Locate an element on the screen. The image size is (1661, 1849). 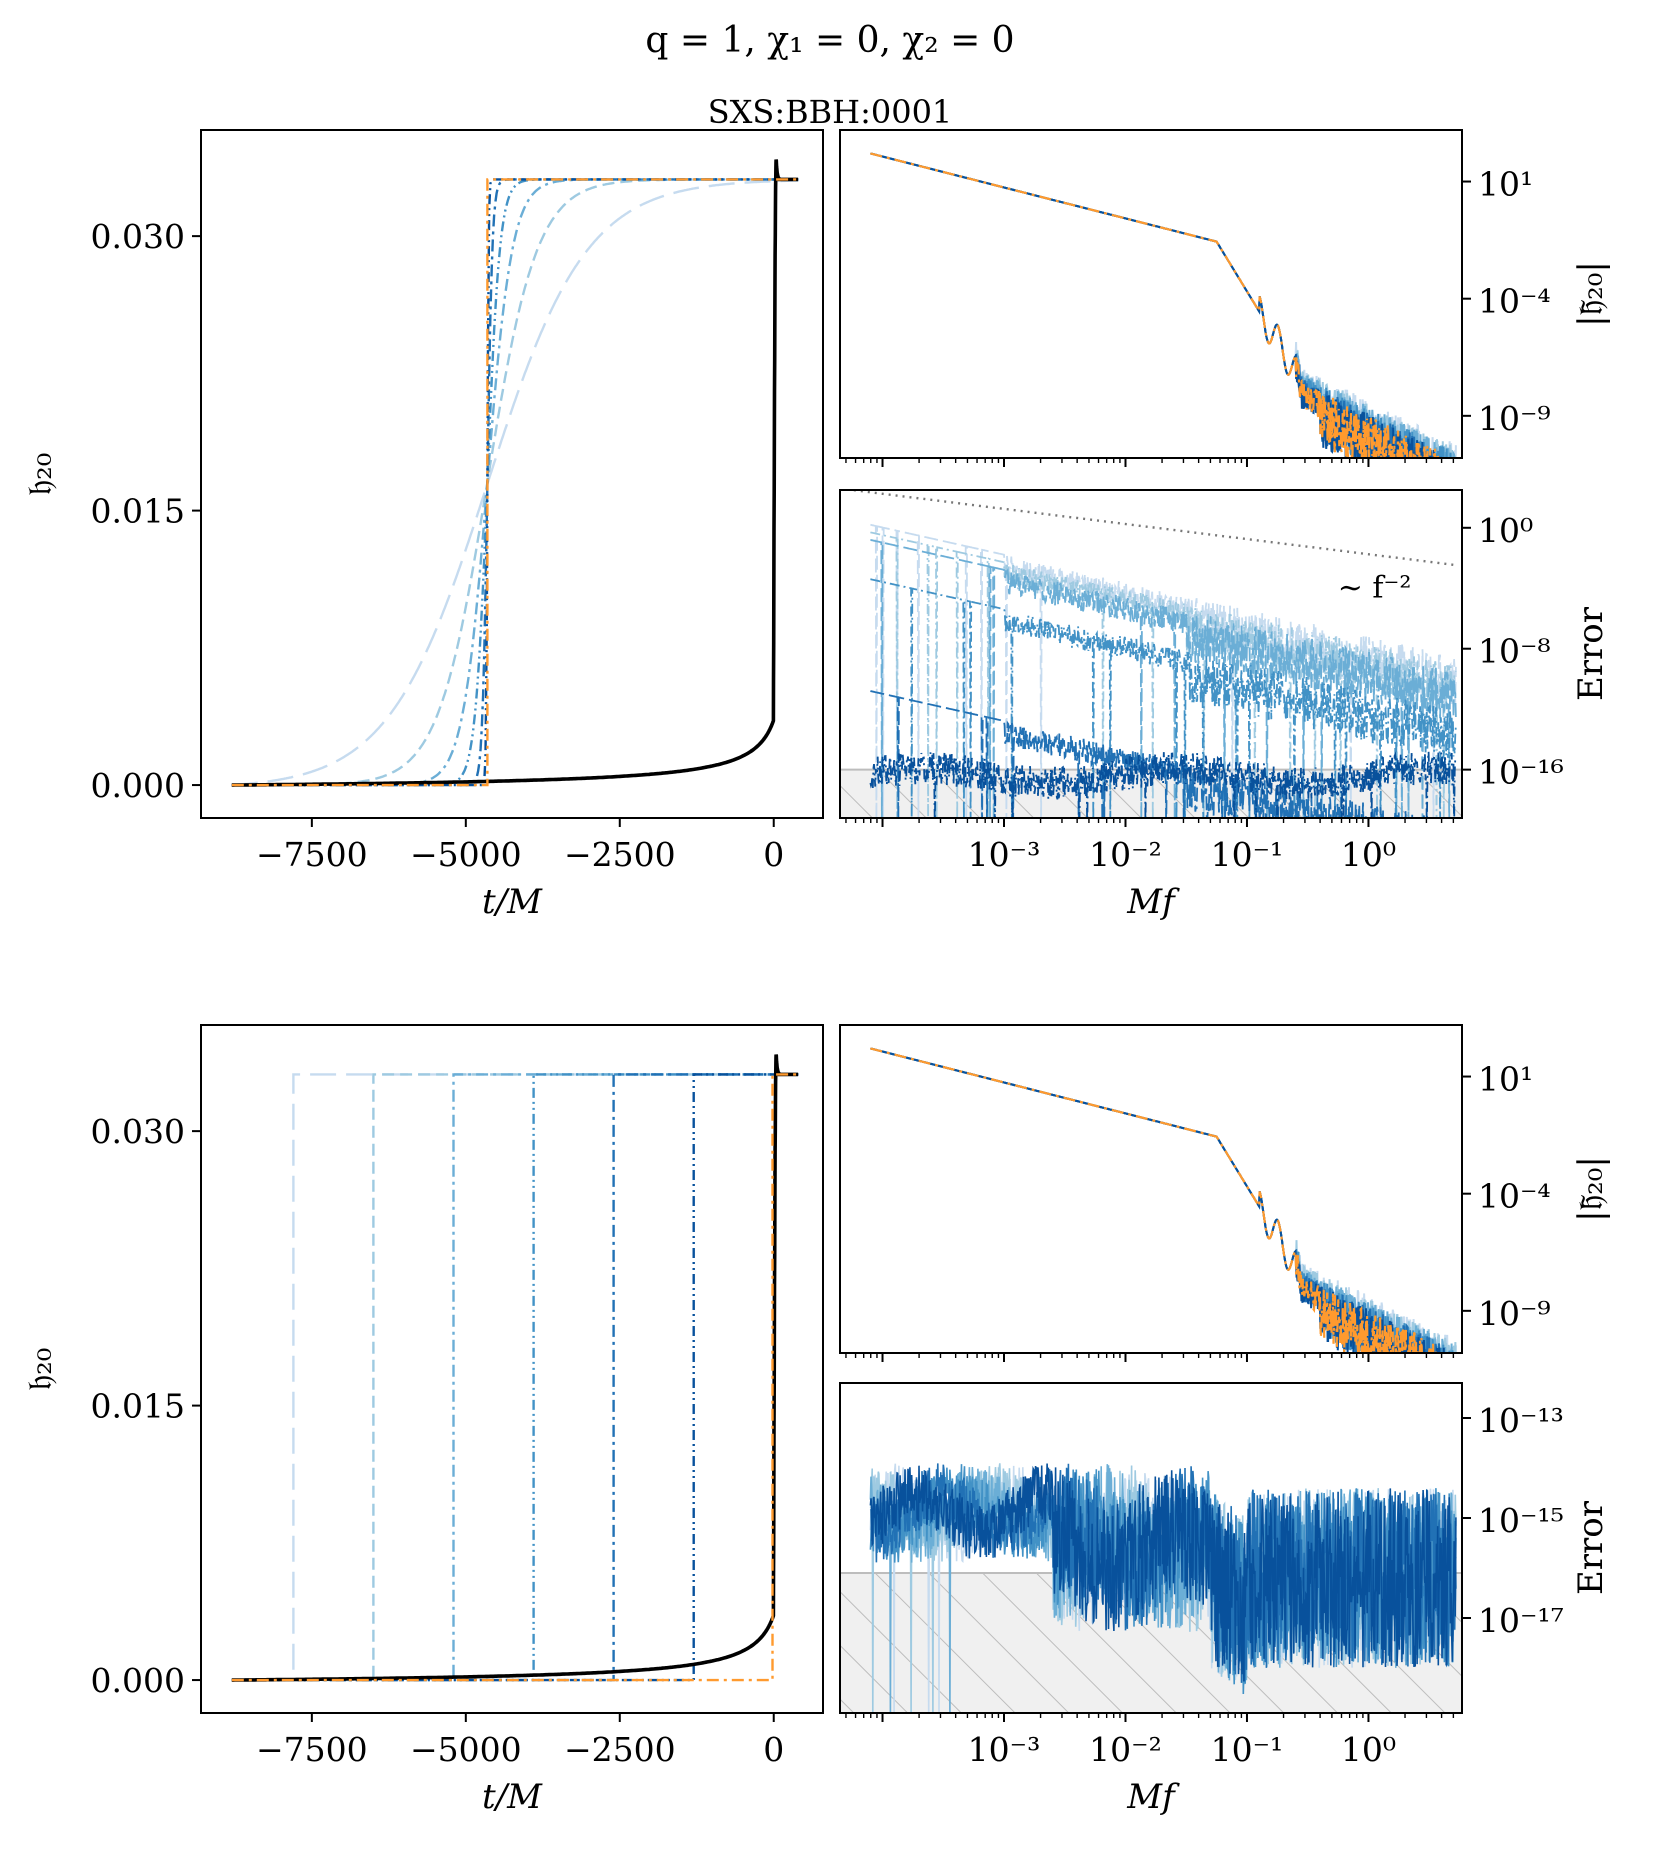
error-line is located at coordinates (1163, 1572).